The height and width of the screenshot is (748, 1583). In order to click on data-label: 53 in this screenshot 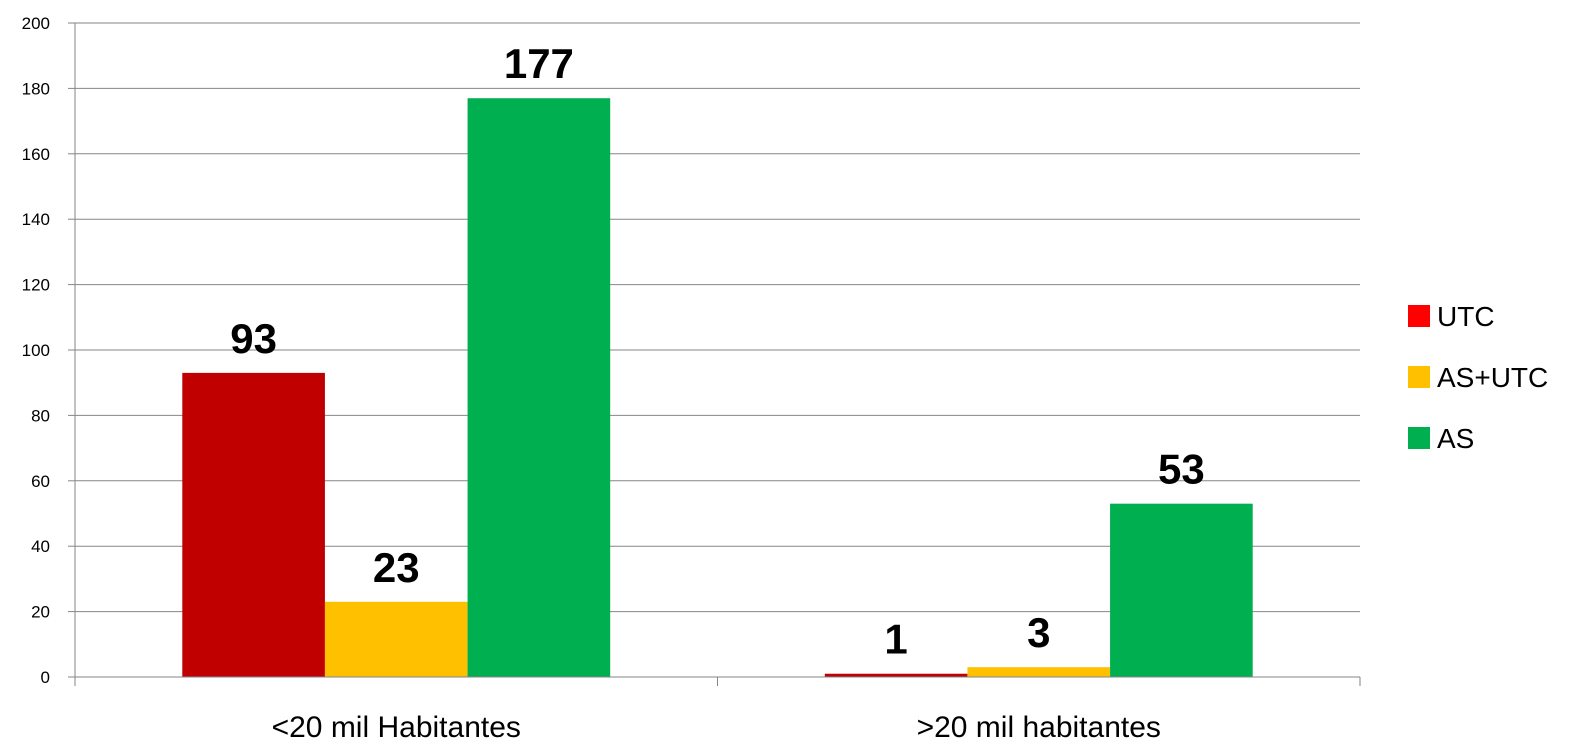, I will do `click(1181, 469)`.